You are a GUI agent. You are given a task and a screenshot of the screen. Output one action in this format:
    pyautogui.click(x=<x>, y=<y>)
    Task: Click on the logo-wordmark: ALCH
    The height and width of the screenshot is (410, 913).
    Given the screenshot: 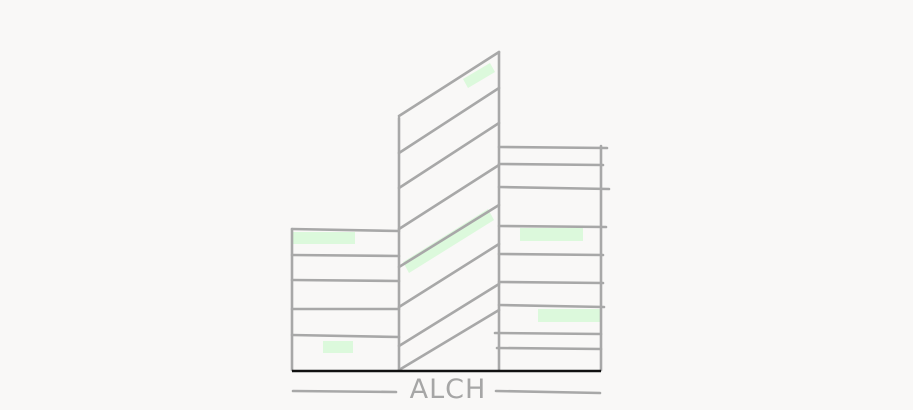 What is the action you would take?
    pyautogui.click(x=448, y=389)
    